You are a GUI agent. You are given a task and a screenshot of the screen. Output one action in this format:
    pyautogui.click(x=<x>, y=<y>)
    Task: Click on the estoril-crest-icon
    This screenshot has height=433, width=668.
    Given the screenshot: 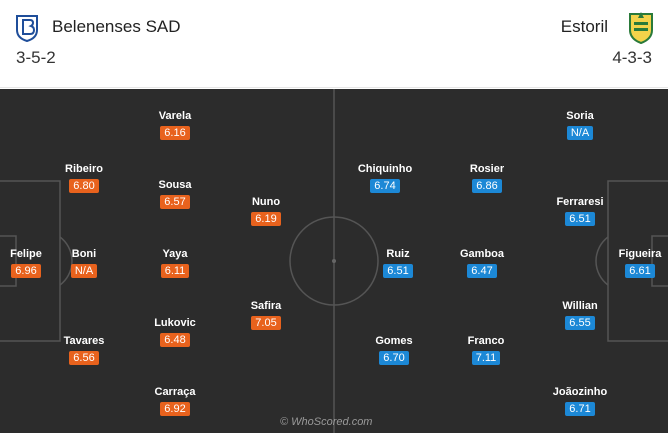 What is the action you would take?
    pyautogui.click(x=641, y=28)
    